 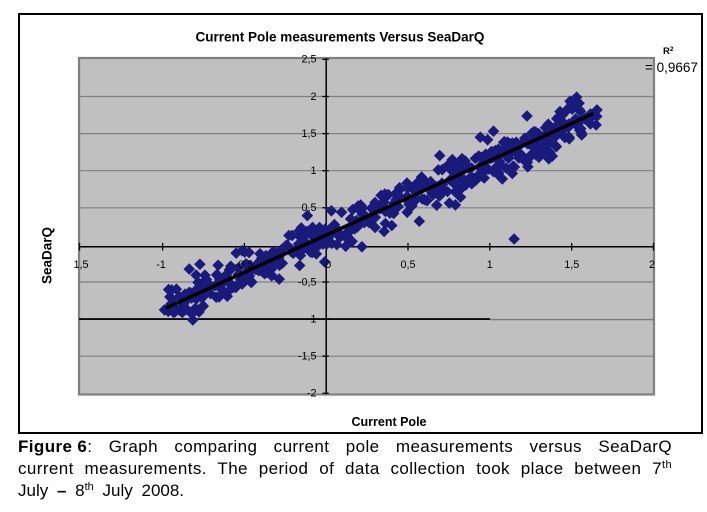 What do you see at coordinates (340, 37) in the screenshot?
I see `svg-text:Current Pole measurements Vers: Current Pole measurements Versus SeaDarQ` at bounding box center [340, 37].